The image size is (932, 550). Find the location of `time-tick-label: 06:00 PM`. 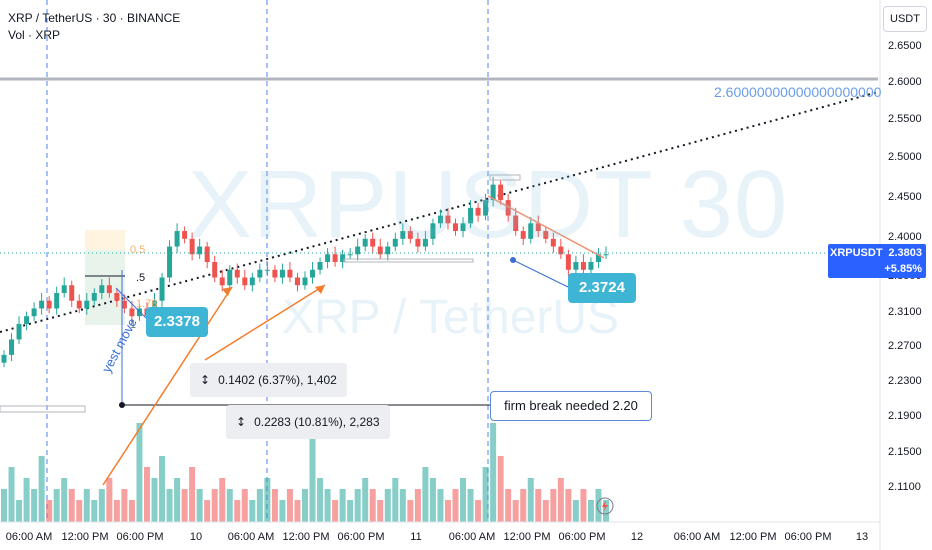

time-tick-label: 06:00 PM is located at coordinates (139, 537).